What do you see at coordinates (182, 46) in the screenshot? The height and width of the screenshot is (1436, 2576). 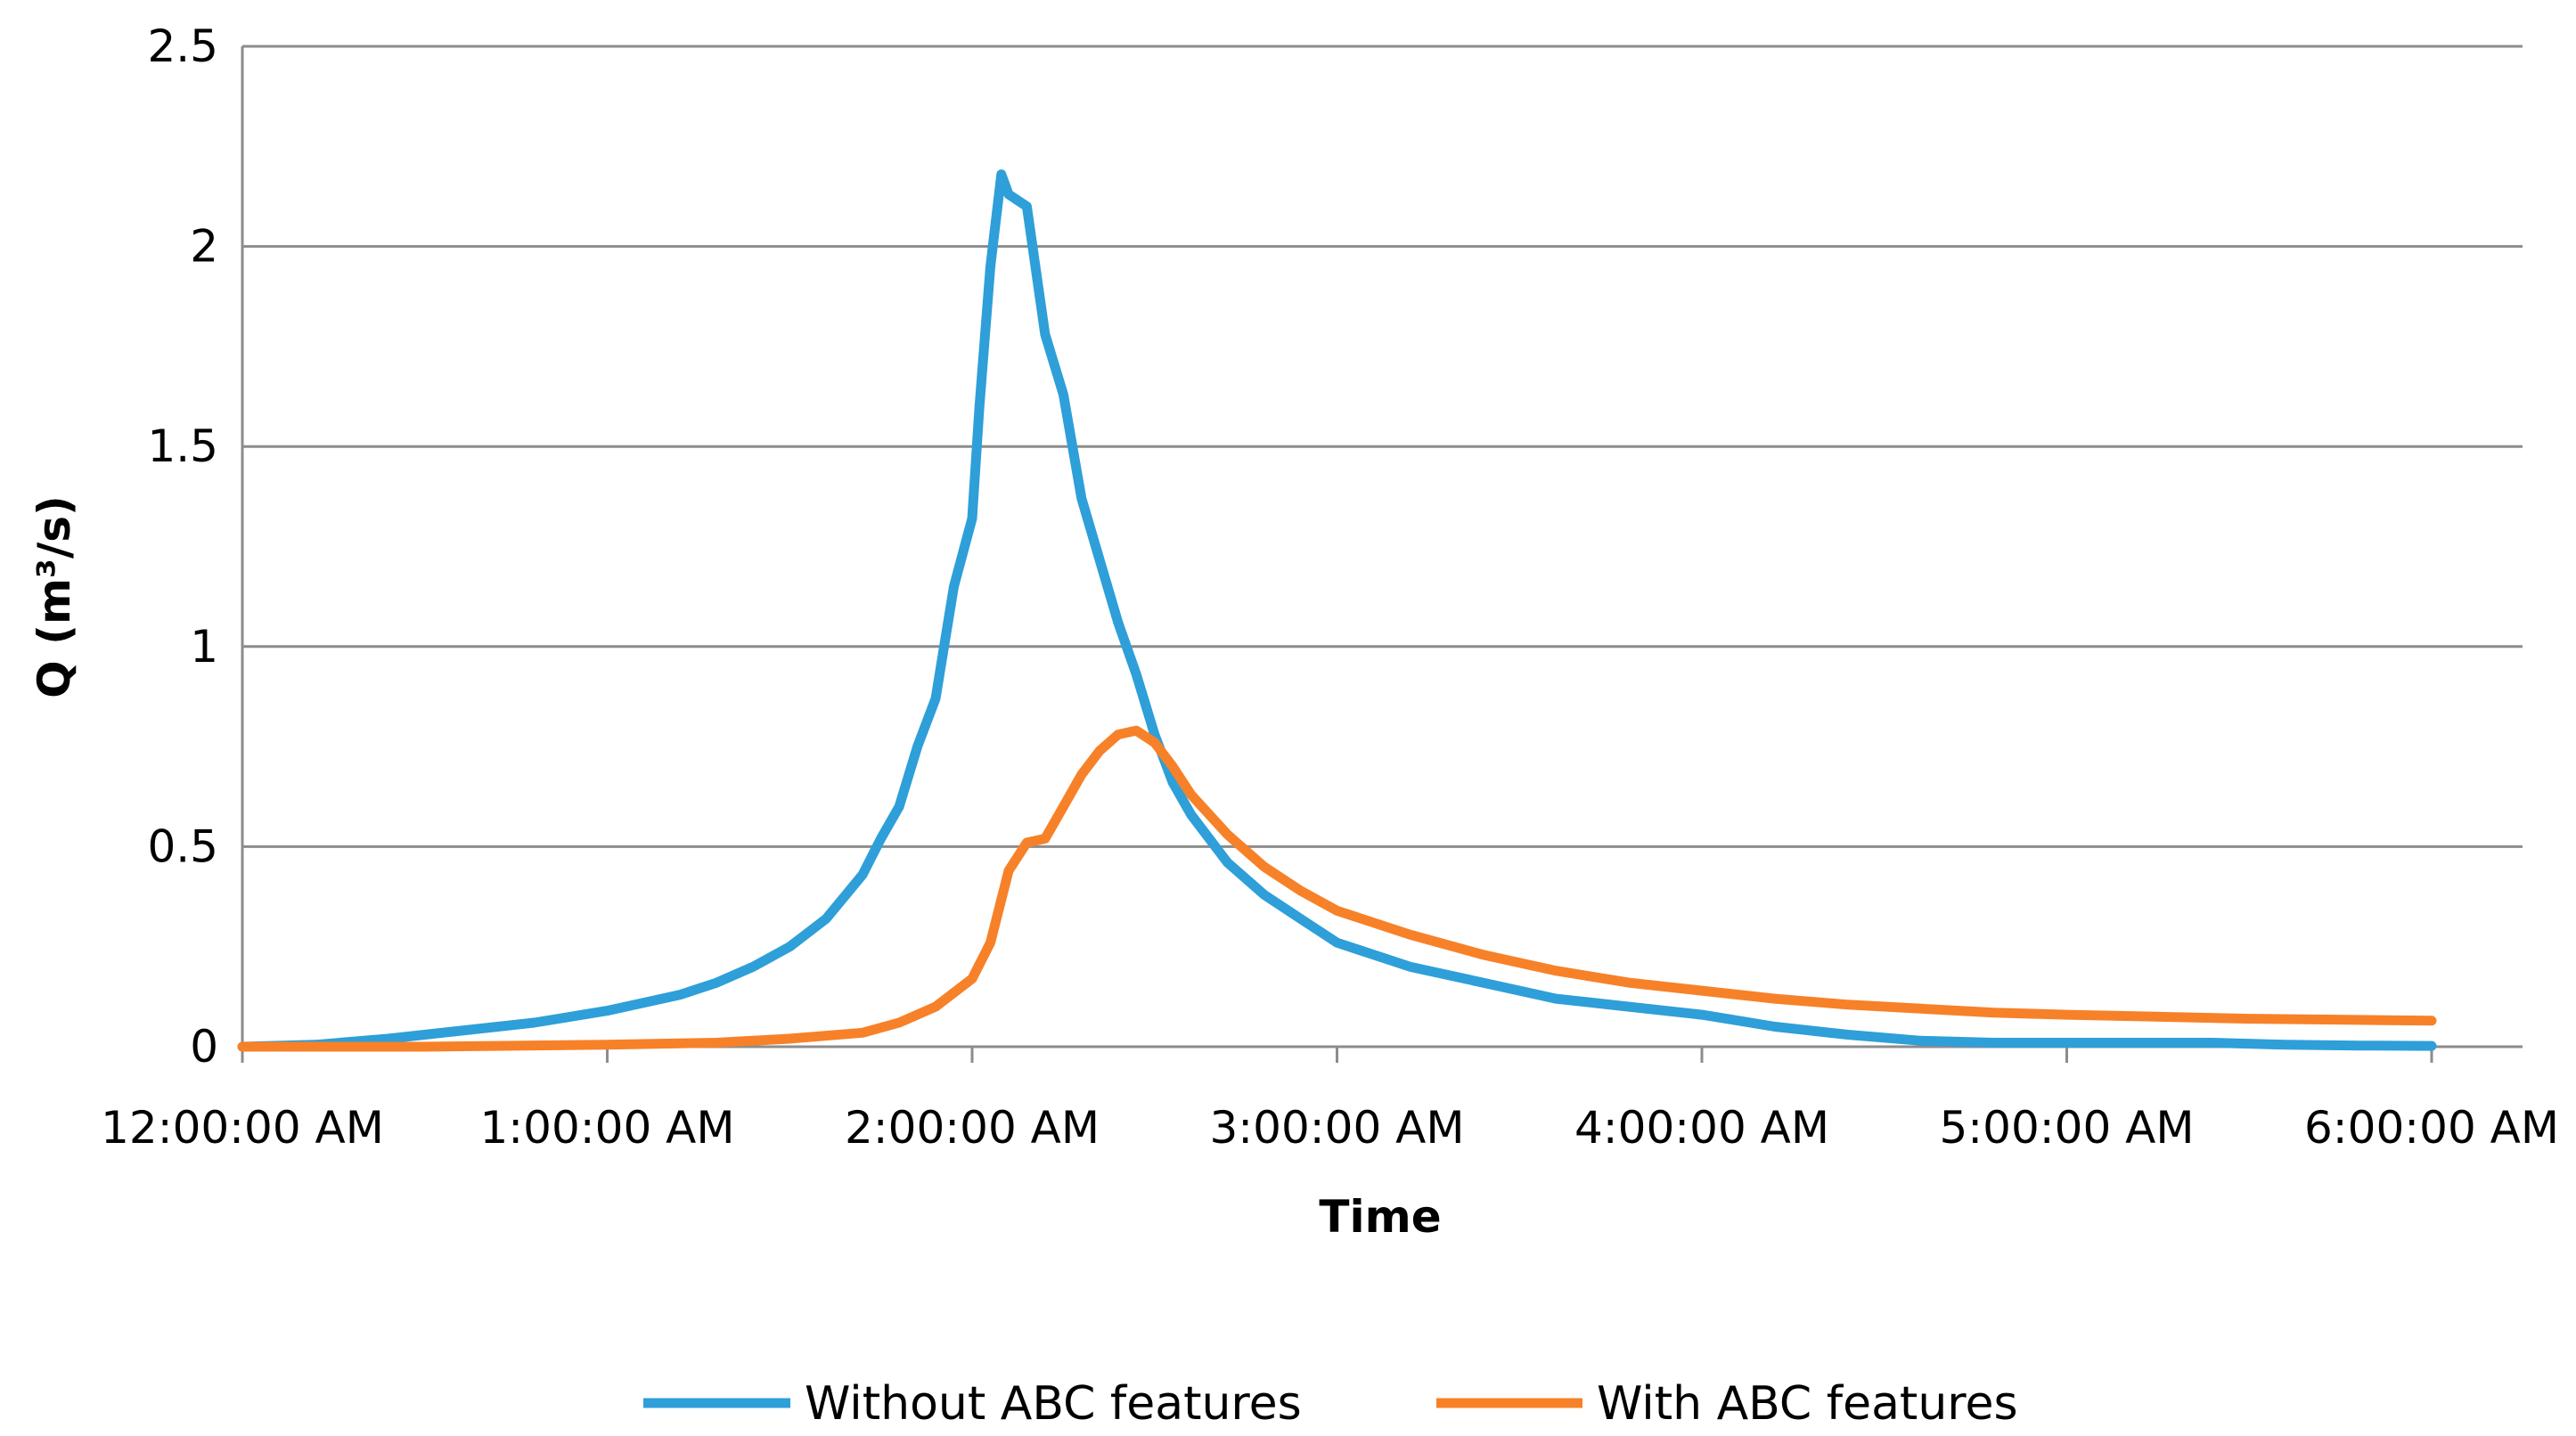 I see `y-tick-label: 2.5` at bounding box center [182, 46].